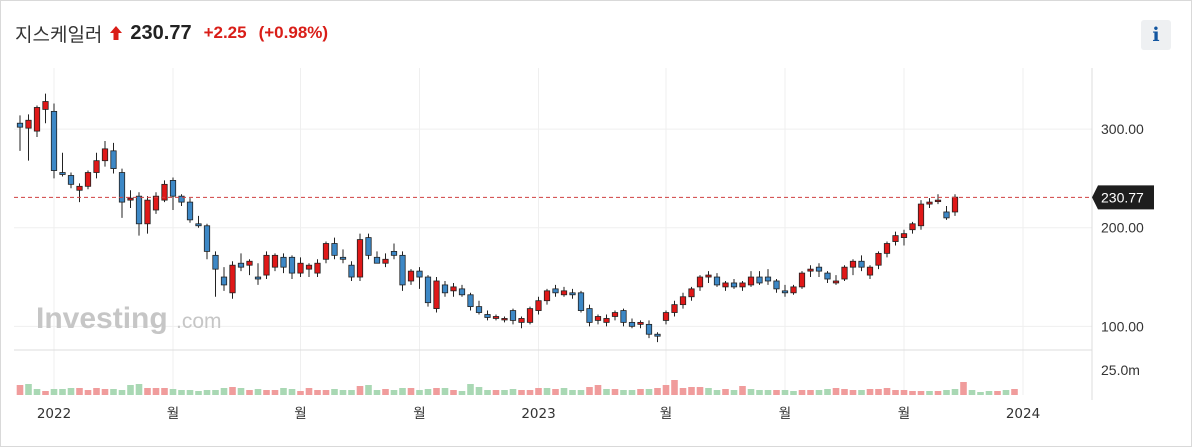 The image size is (1192, 447). What do you see at coordinates (517, 387) in the screenshot?
I see `volume-bars` at bounding box center [517, 387].